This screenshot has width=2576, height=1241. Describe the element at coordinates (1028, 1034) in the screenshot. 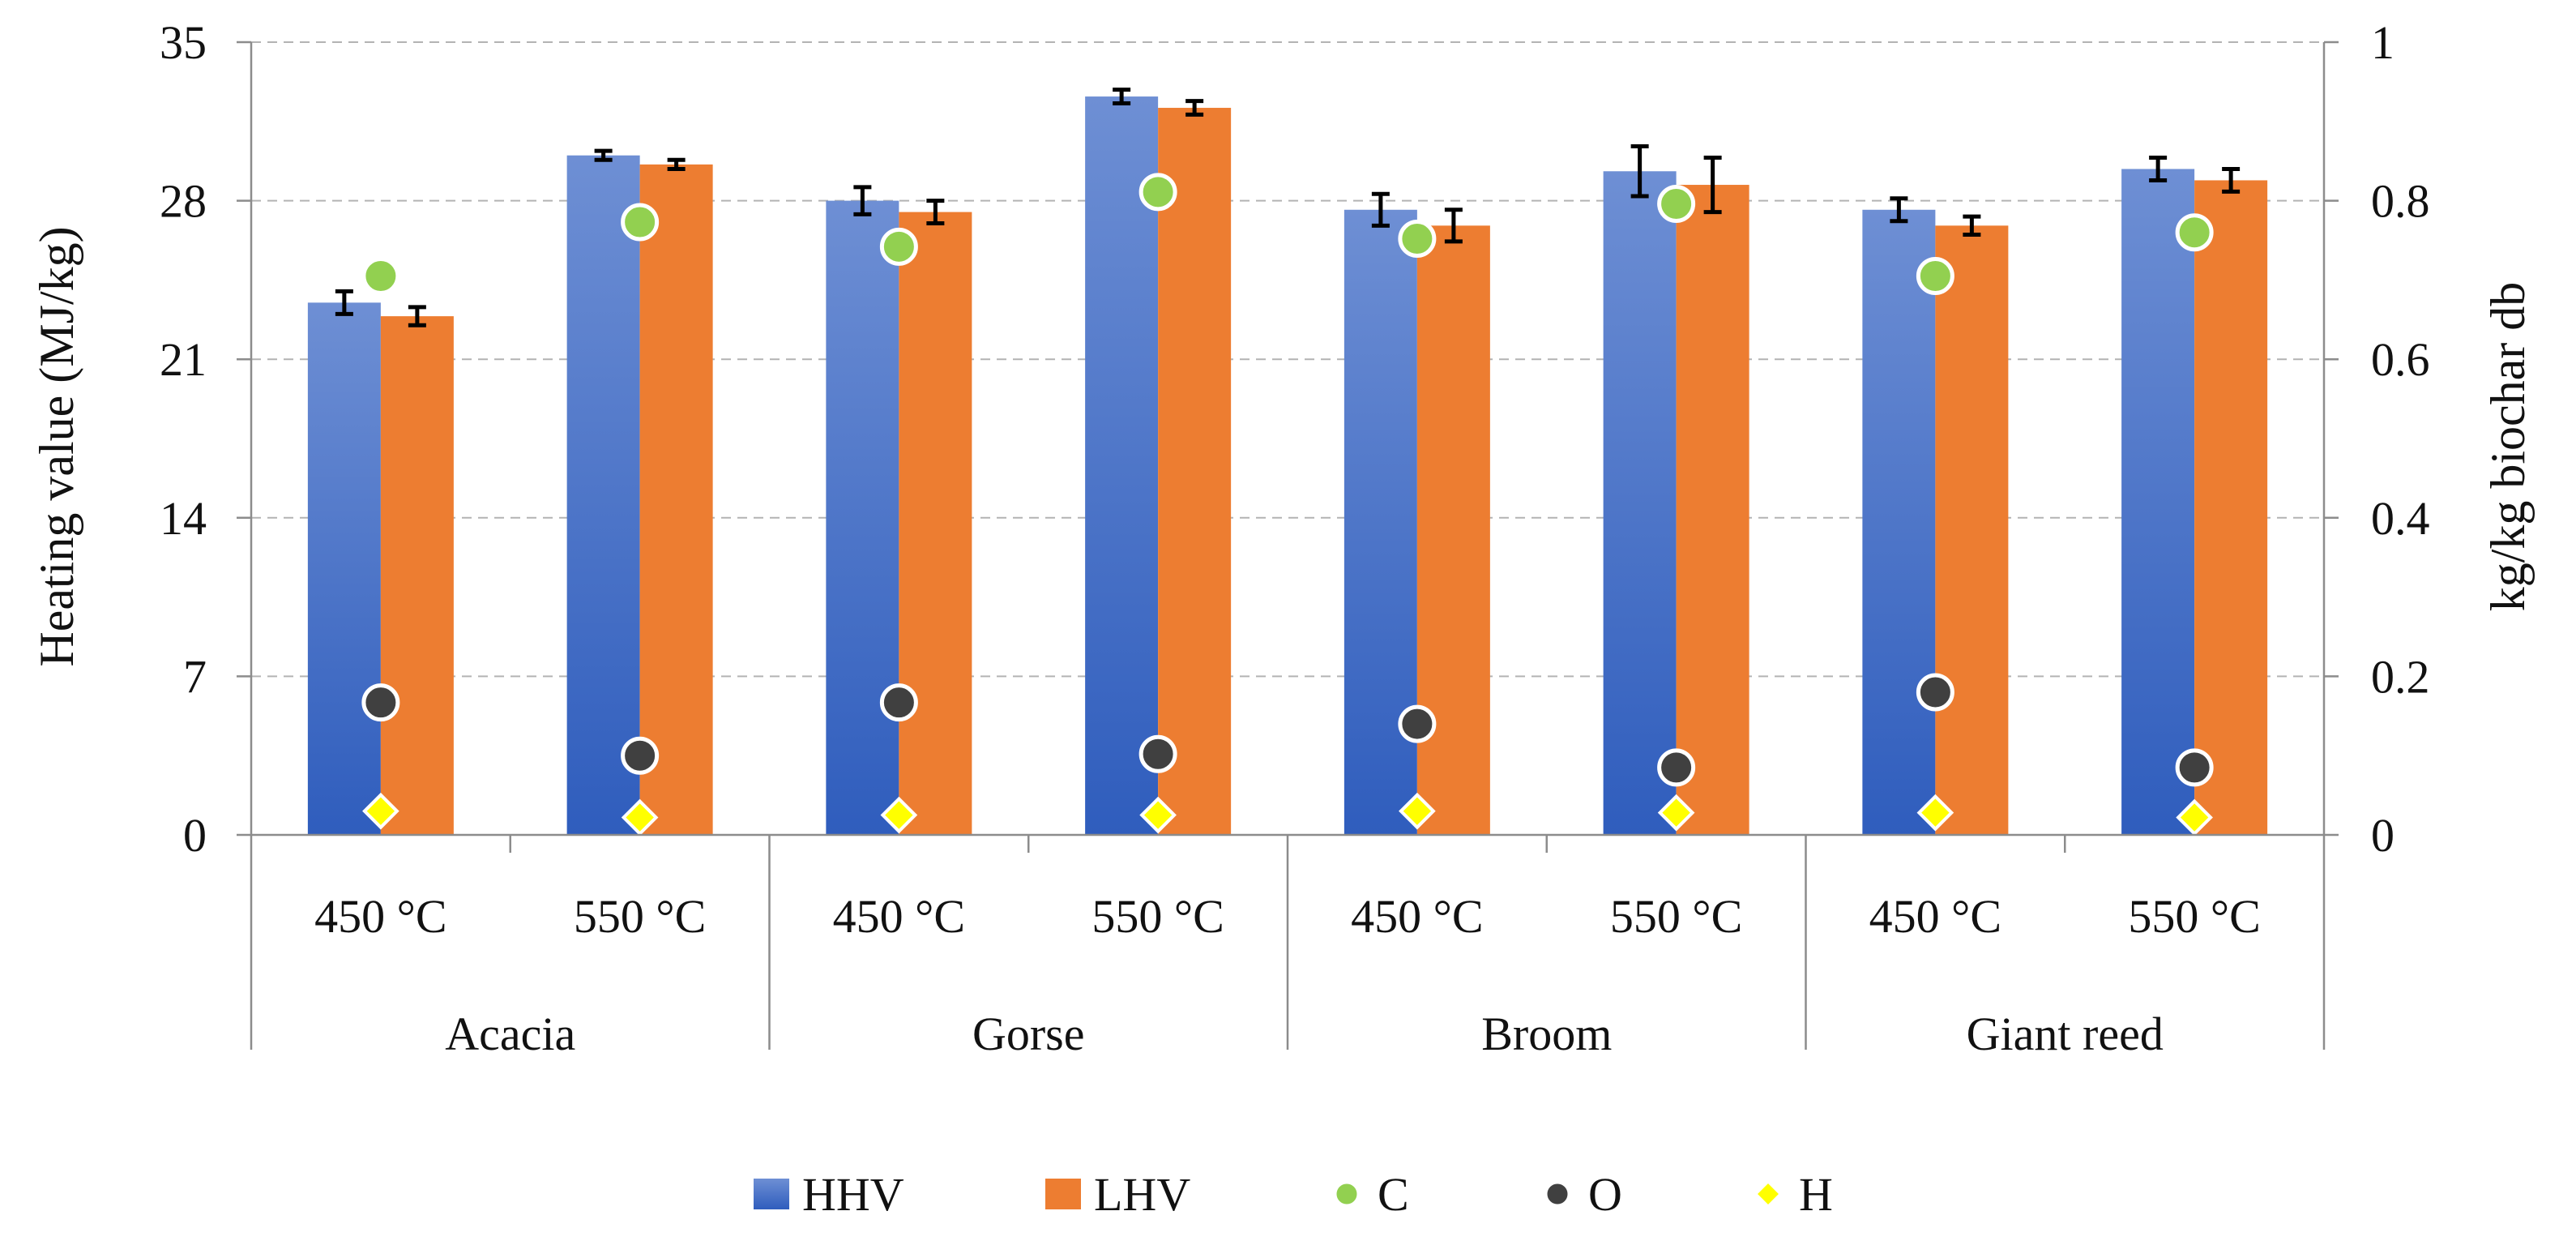

I see `group-label: Gorse` at that location.